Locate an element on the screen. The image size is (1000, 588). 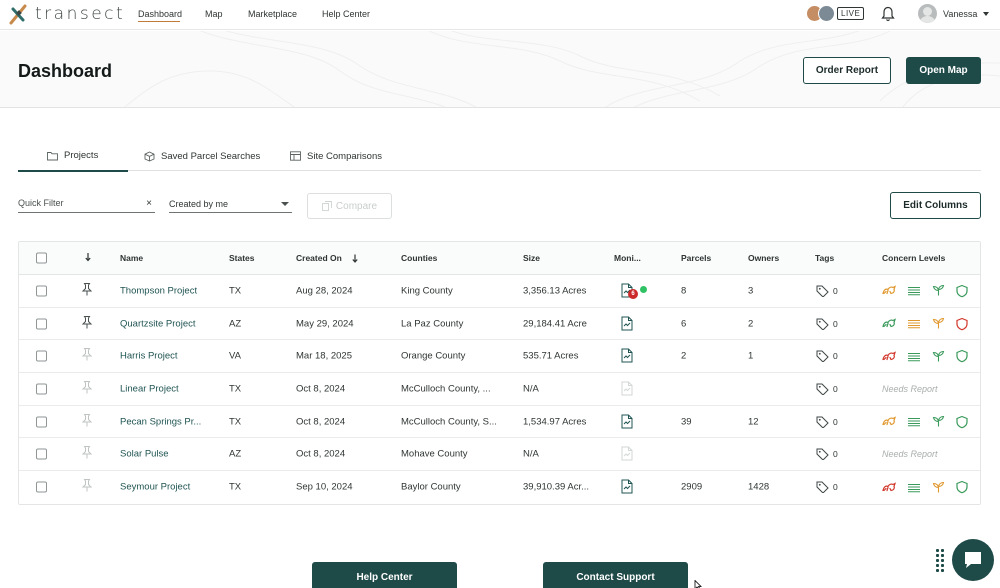
column-header-owners: Owners is located at coordinates (764, 258).